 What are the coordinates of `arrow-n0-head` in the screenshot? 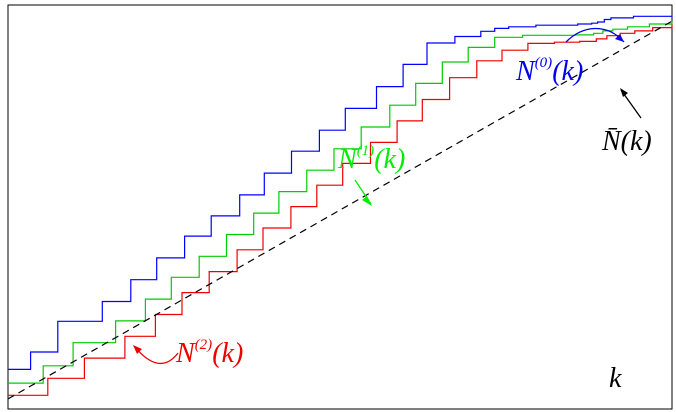 It's located at (619, 38).